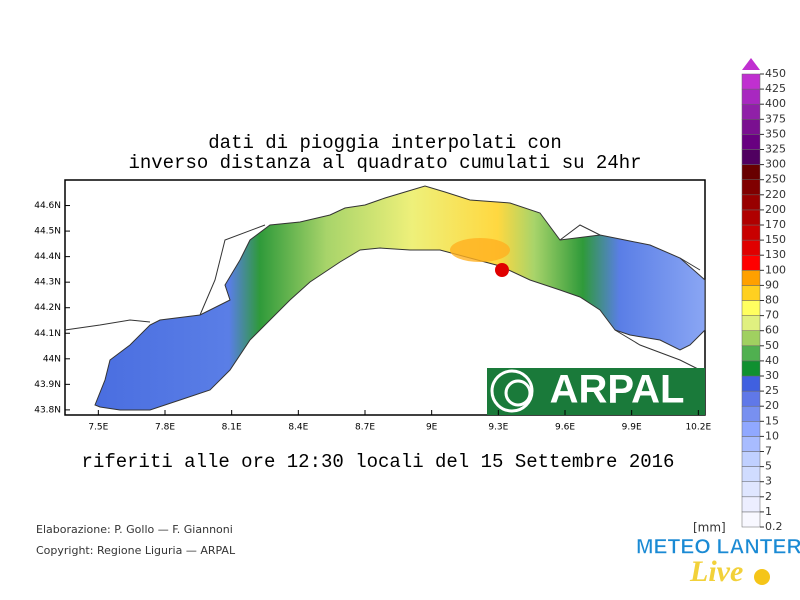 The width and height of the screenshot is (800, 600). What do you see at coordinates (47, 334) in the screenshot?
I see `y-tick-label: 44.1N` at bounding box center [47, 334].